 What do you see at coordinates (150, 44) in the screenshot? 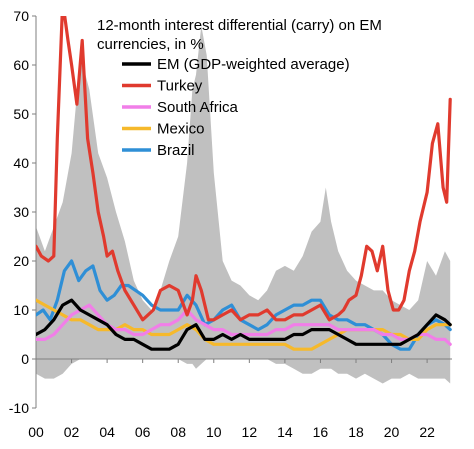
I see `chart-title-line: currencies, in %` at bounding box center [150, 44].